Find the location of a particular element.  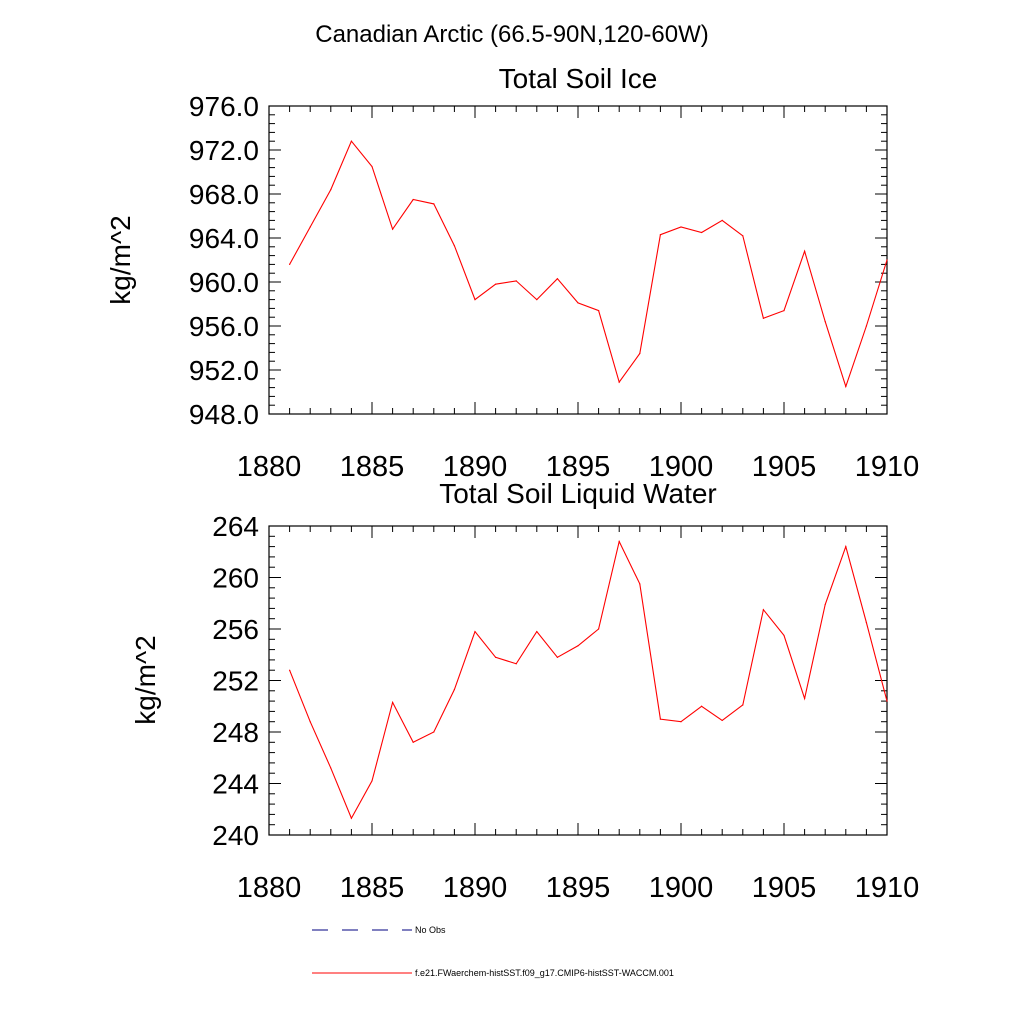

y-tick-label: 260 is located at coordinates (235, 578).